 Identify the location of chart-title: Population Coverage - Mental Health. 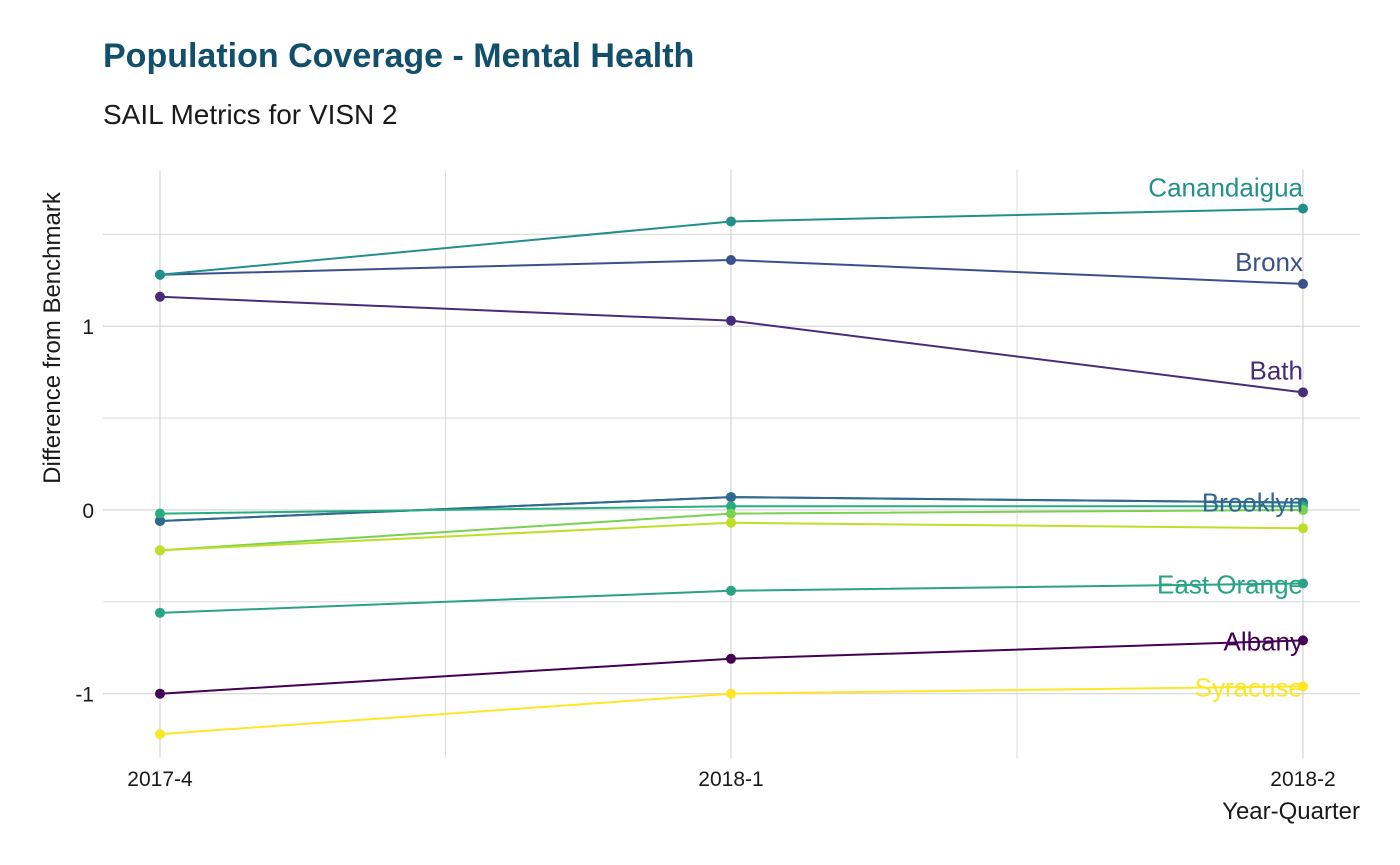
(398, 56).